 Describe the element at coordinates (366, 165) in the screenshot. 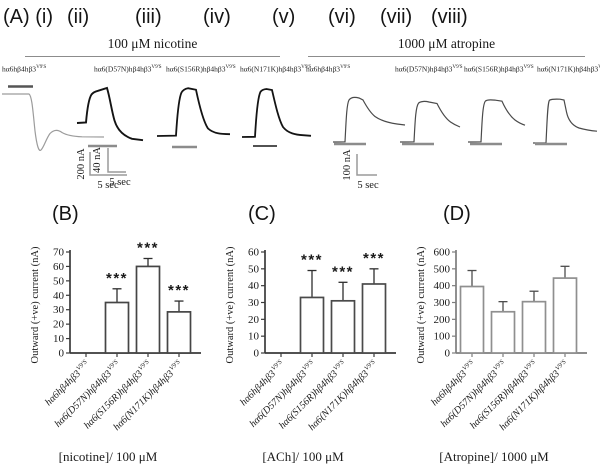

I see `scalebar-v` at that location.